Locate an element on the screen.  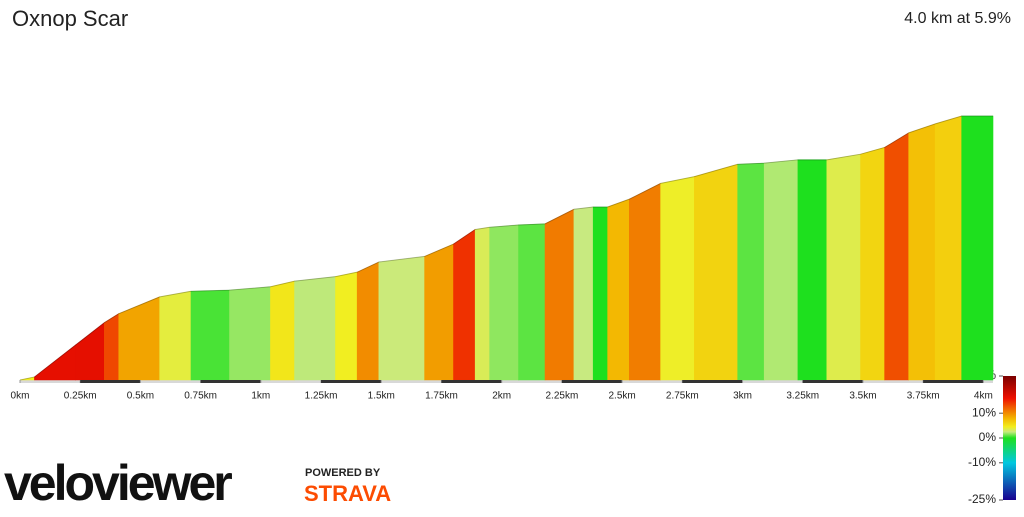
x-tick-label: 0km is located at coordinates (20, 396).